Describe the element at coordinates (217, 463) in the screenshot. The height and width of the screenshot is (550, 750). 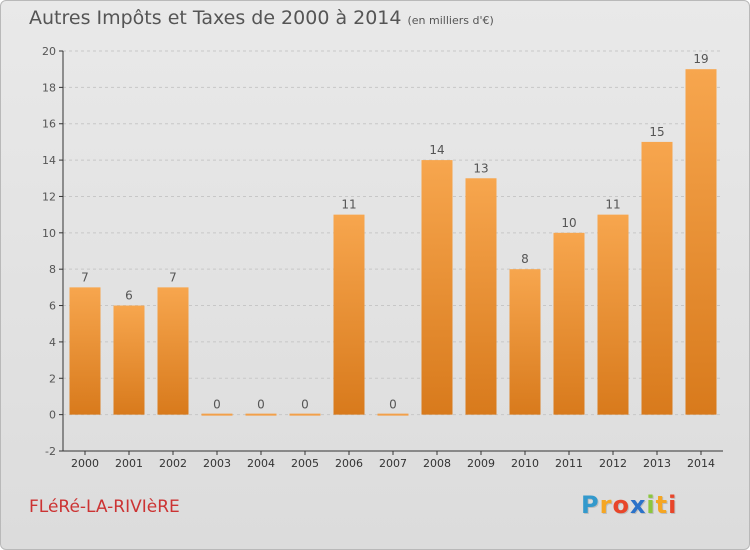
I see `x-tick-label: 2003` at that location.